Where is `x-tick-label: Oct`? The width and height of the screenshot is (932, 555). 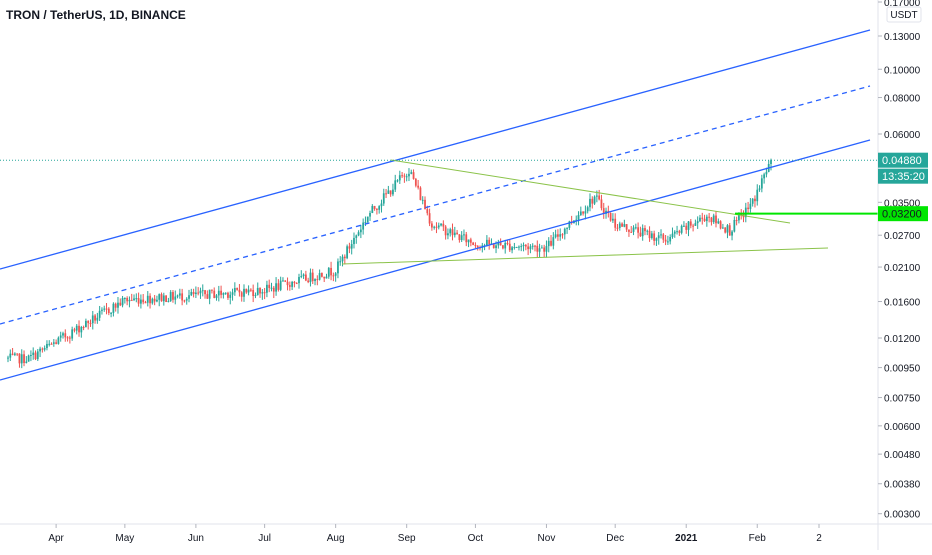 x-tick-label: Oct is located at coordinates (476, 538).